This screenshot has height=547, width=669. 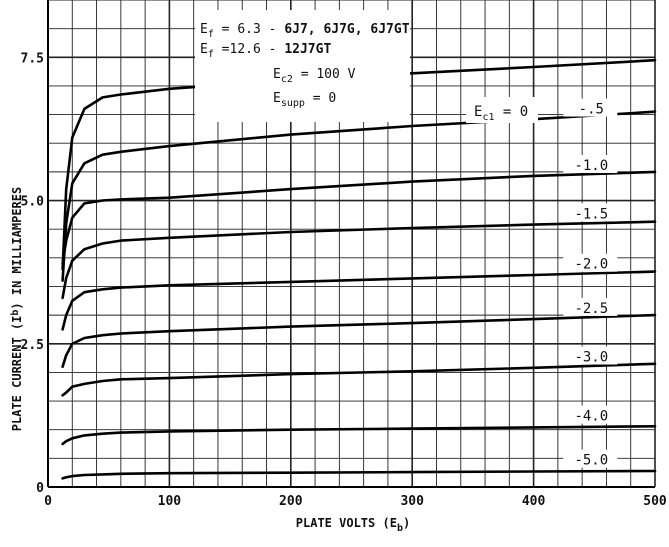 I want to click on annotation-line-2: Ef =12.6 - 12J7GT, so click(x=265, y=51).